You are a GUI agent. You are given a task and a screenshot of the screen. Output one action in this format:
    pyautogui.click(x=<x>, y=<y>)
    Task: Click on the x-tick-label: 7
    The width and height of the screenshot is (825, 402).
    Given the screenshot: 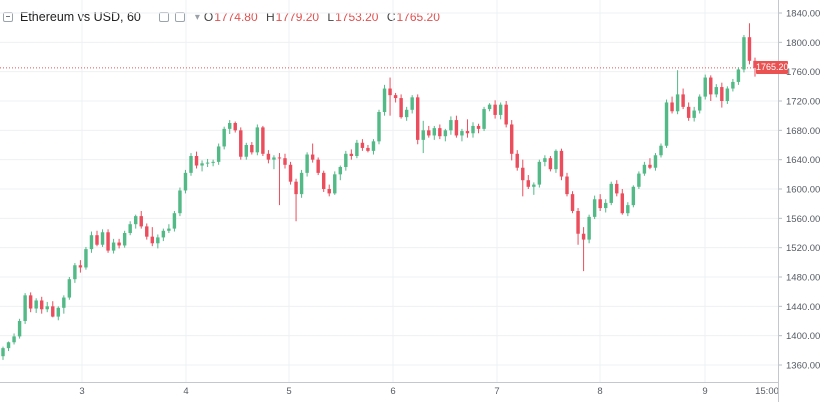 What is the action you would take?
    pyautogui.click(x=496, y=391)
    